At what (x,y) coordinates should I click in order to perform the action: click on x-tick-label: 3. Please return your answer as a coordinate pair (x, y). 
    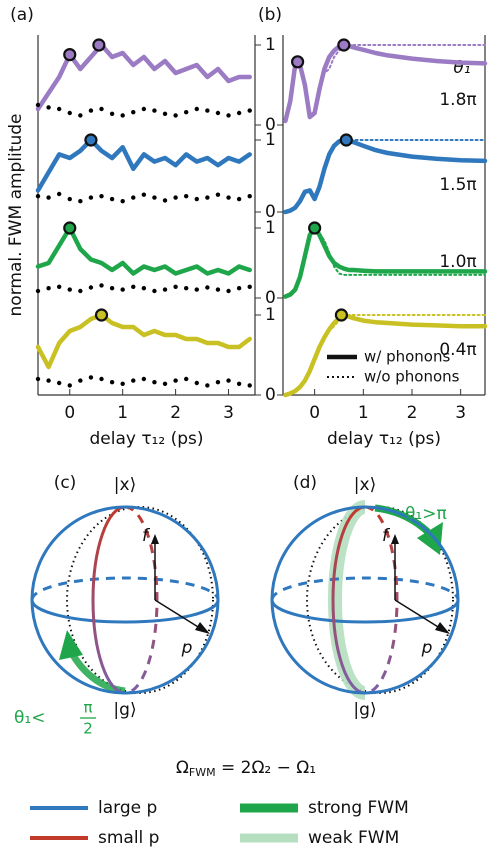
    Looking at the image, I should click on (460, 413).